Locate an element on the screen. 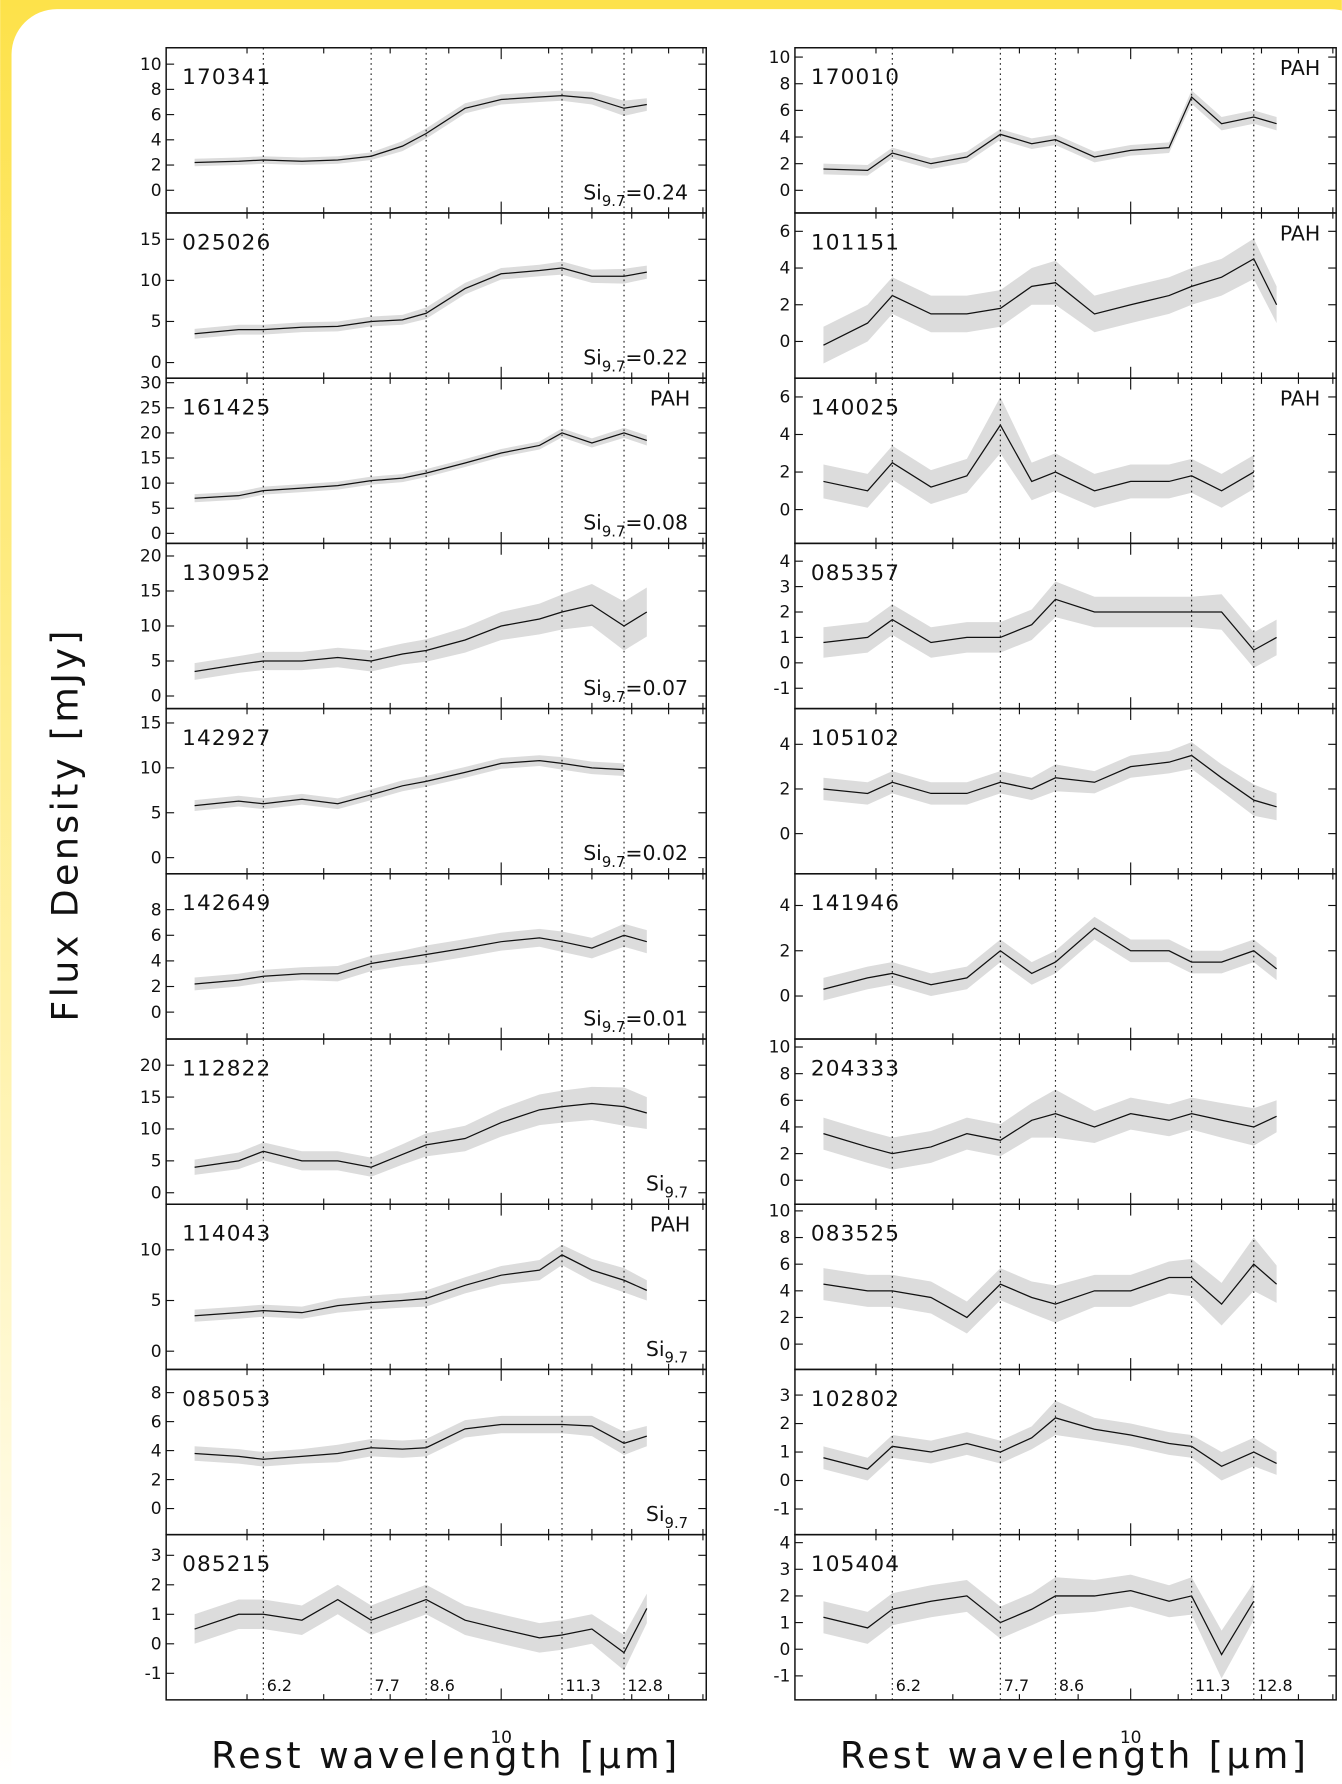  panel-id: 141946 is located at coordinates (855, 903).